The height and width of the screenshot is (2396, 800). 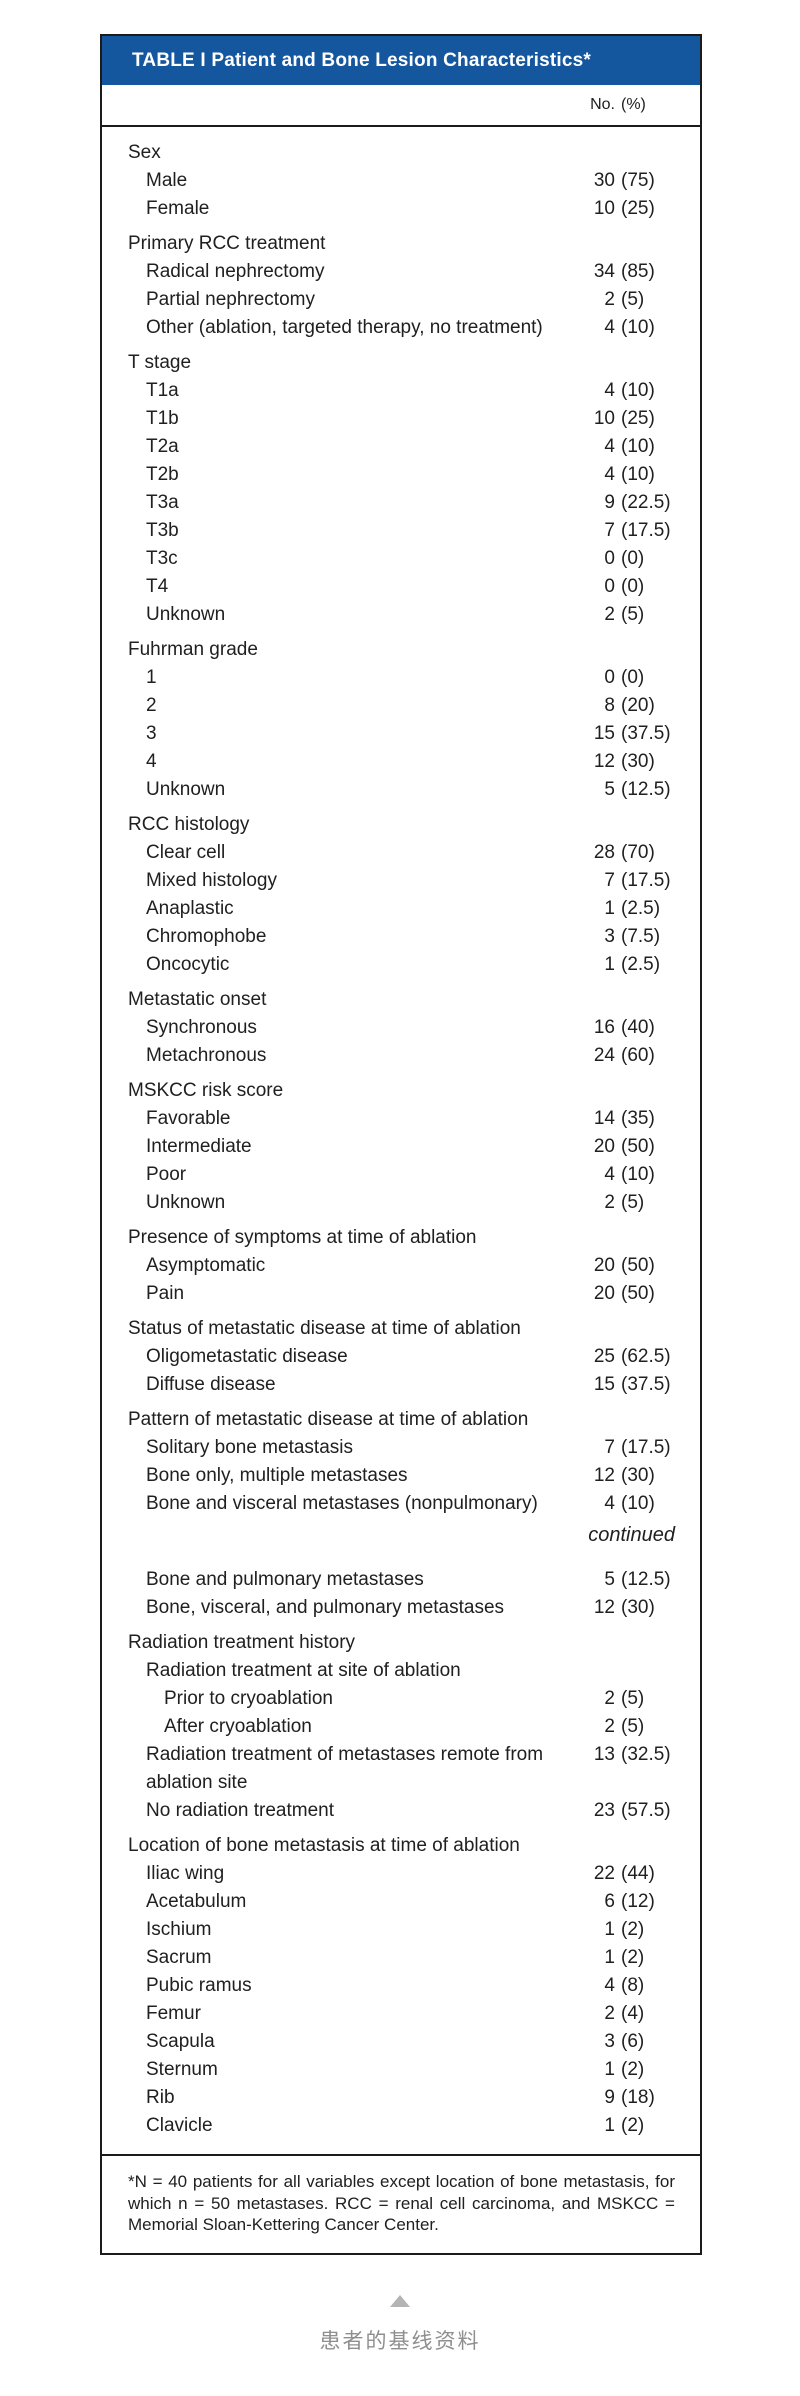 What do you see at coordinates (151, 761) in the screenshot?
I see `row-label: 4` at bounding box center [151, 761].